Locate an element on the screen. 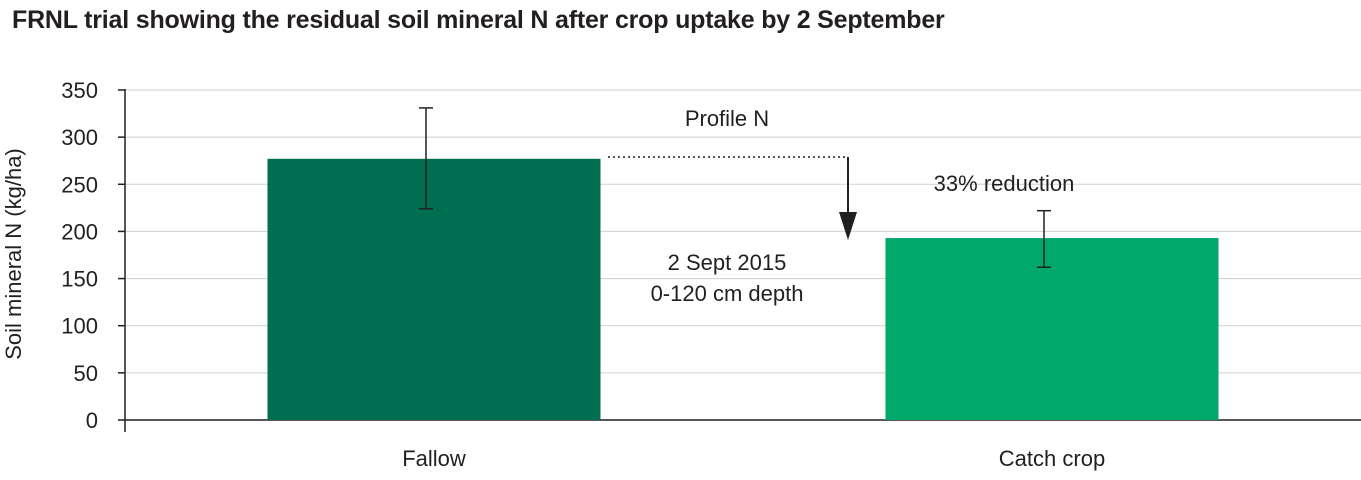 Image resolution: width=1361 pixels, height=480 pixels. x-tick-label: Catch crop is located at coordinates (1052, 458).